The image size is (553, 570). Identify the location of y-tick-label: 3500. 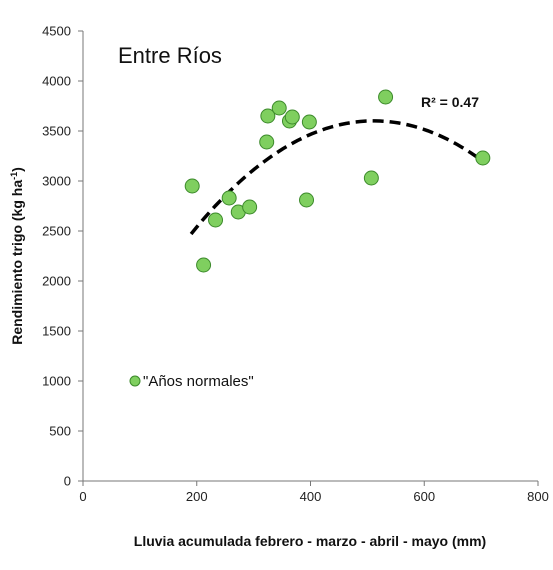
(56, 131).